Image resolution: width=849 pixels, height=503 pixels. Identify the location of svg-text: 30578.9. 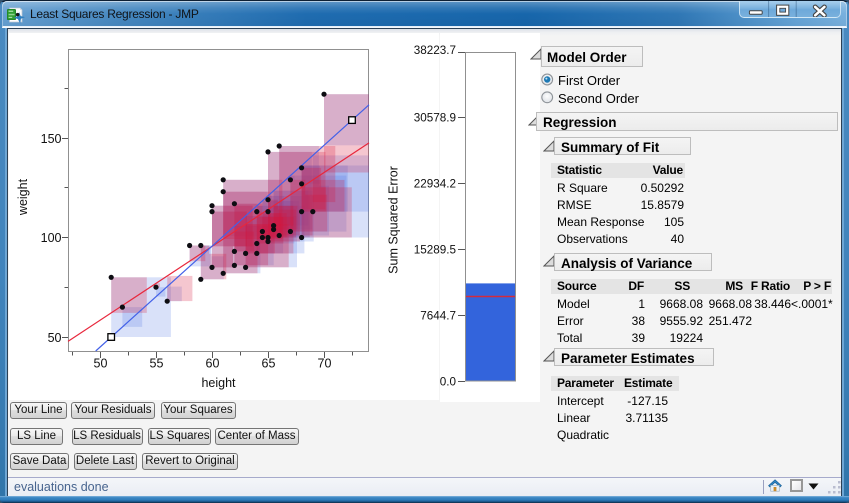
(435, 118).